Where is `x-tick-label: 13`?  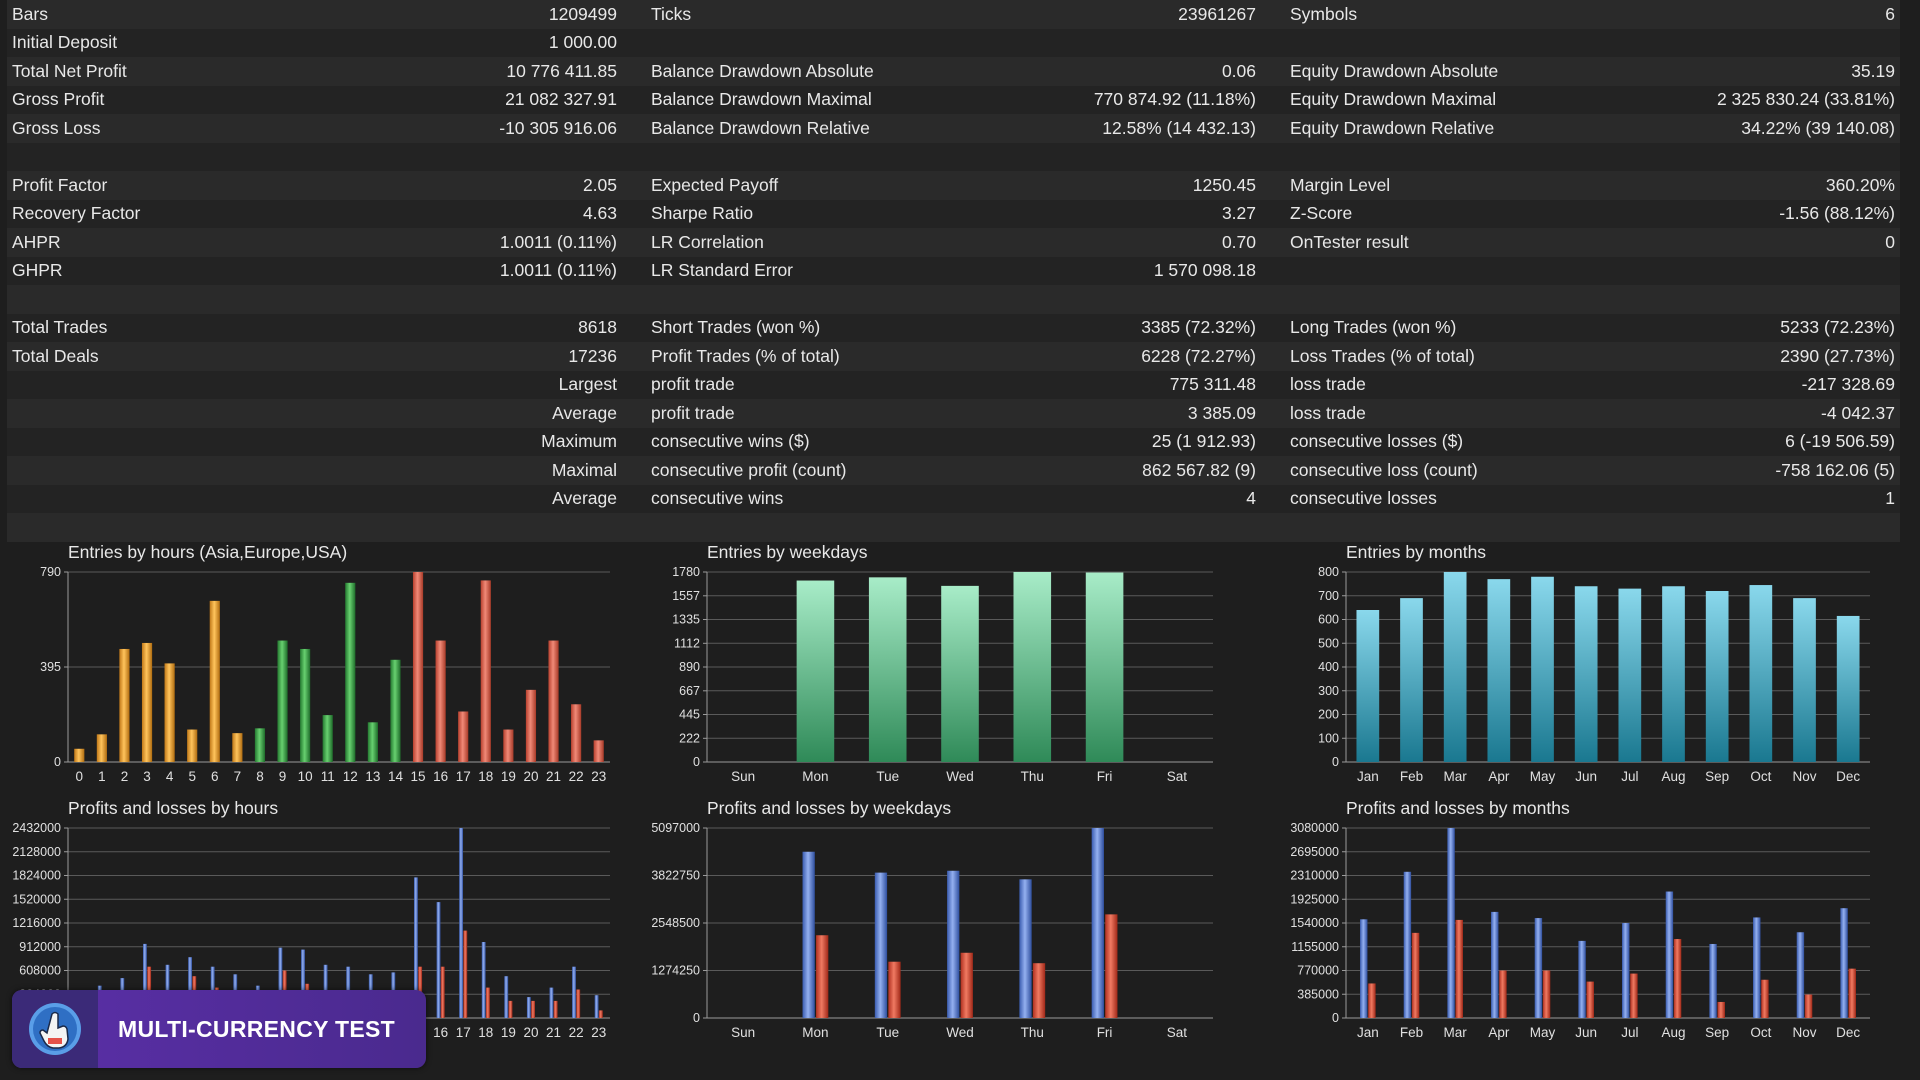
x-tick-label: 13 is located at coordinates (372, 776).